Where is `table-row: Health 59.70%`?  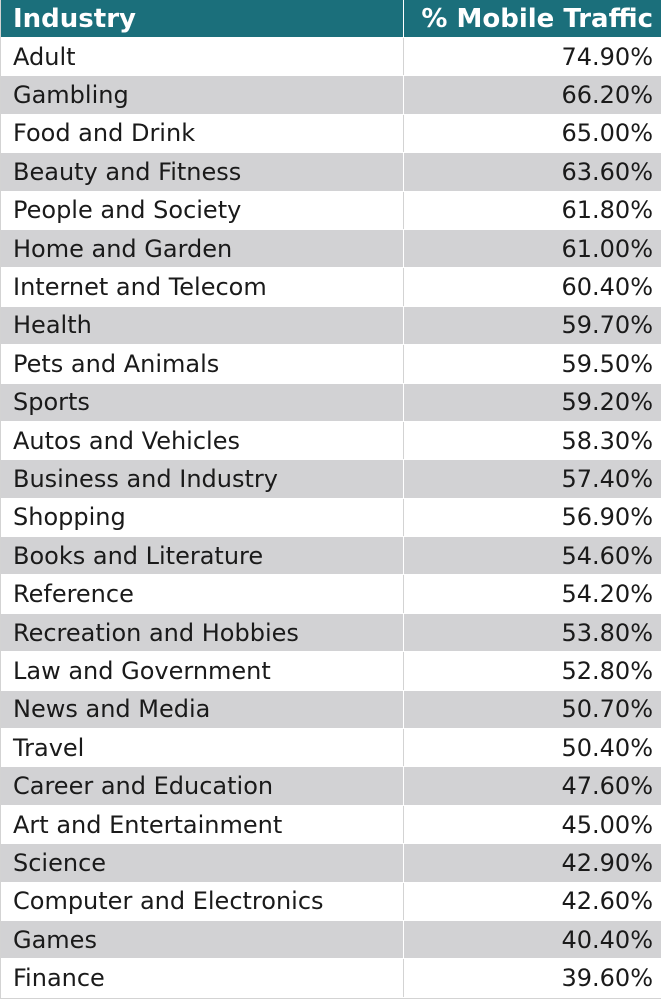
table-row: Health 59.70% is located at coordinates (331, 326).